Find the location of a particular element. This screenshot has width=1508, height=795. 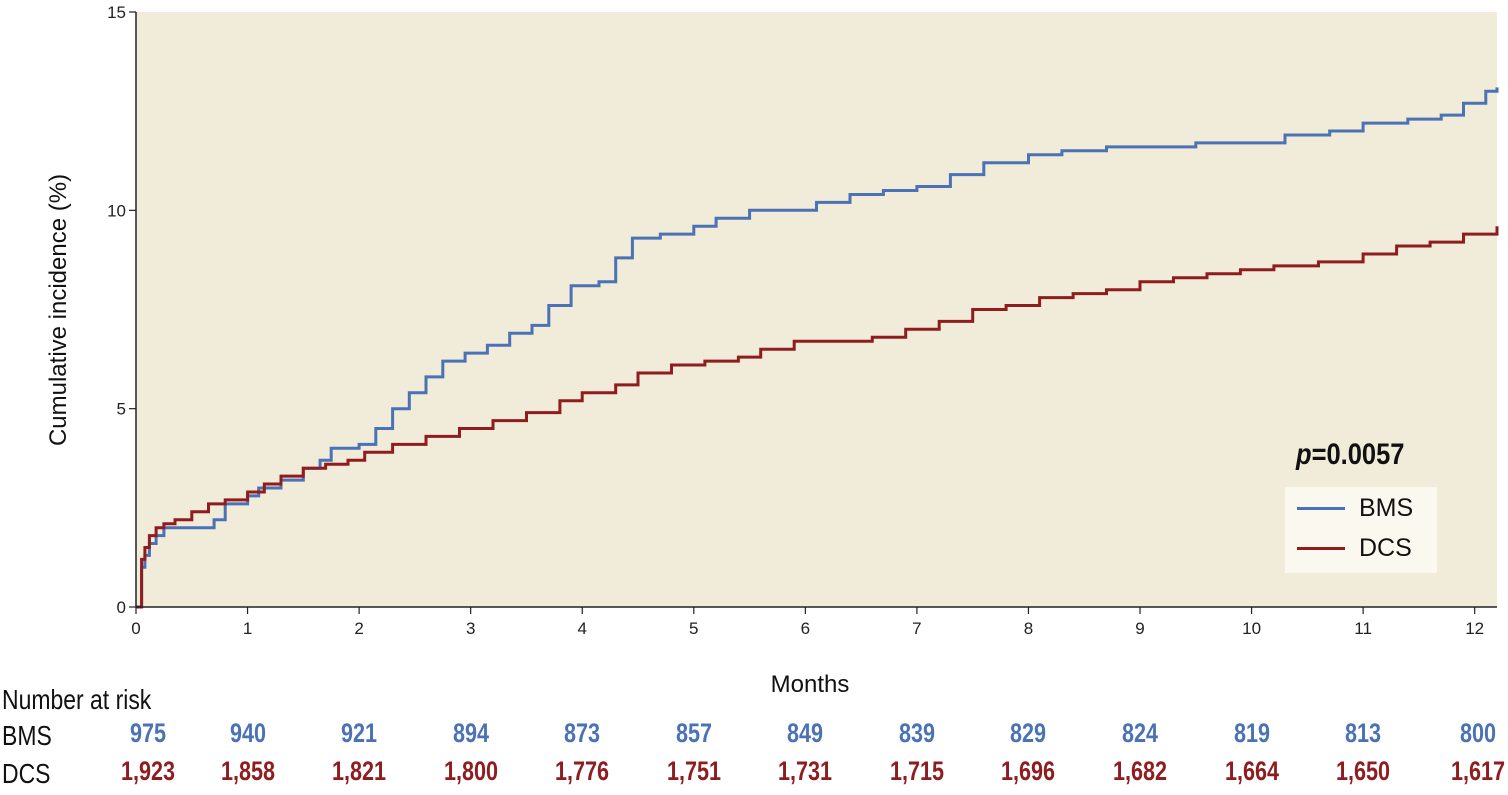

risk-value-bms: 975 is located at coordinates (148, 733).